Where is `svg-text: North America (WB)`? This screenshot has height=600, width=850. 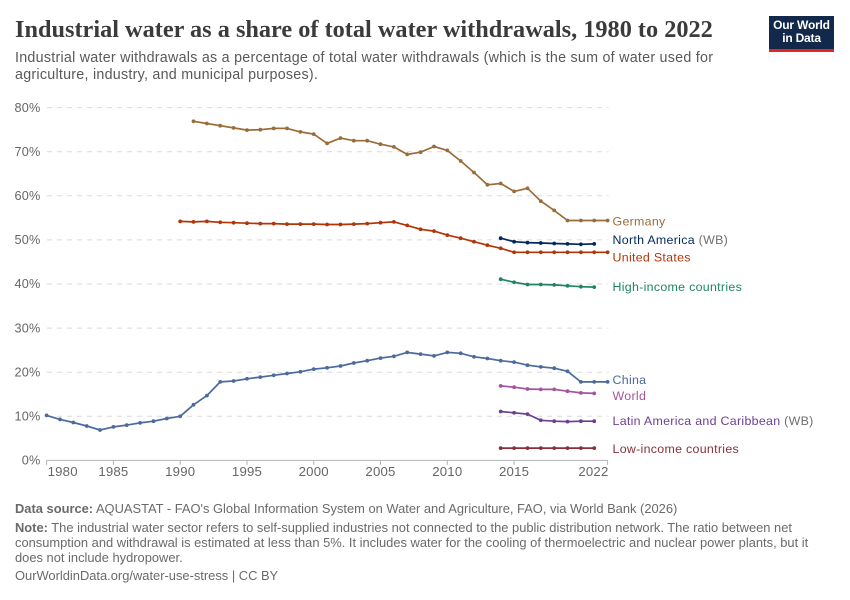 svg-text: North America (WB) is located at coordinates (671, 240).